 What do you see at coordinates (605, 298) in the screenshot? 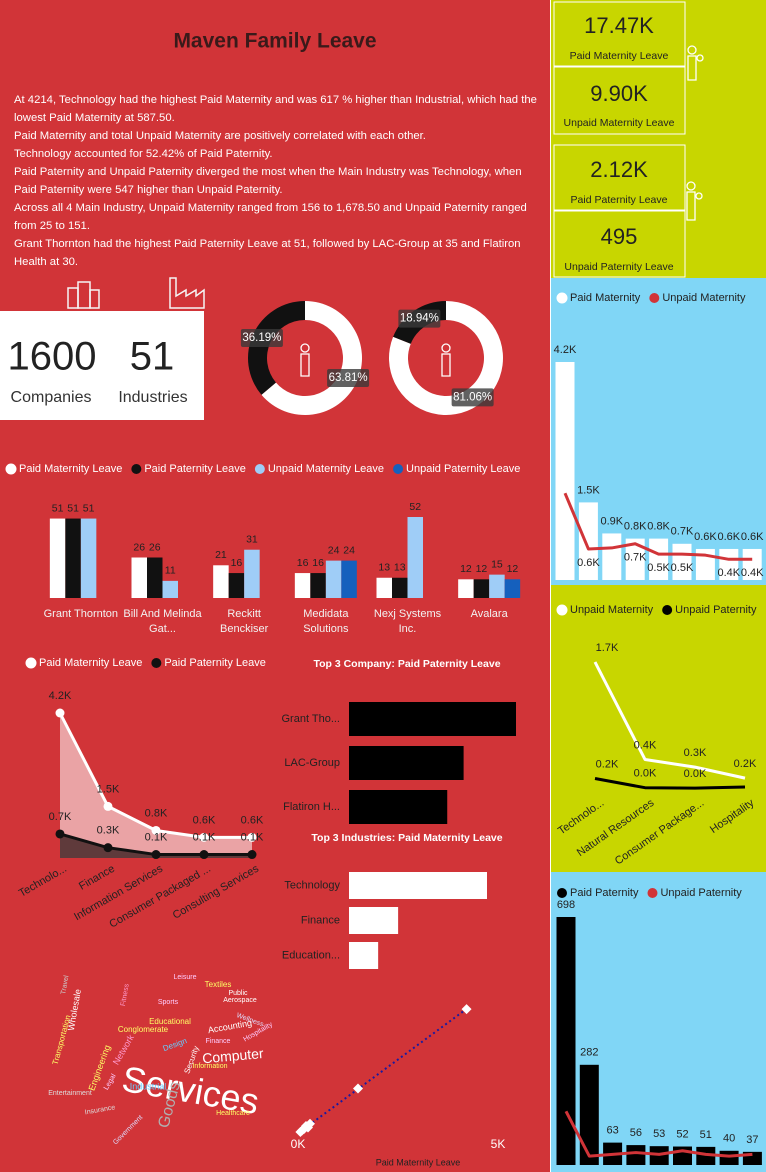
I see `legend-label: Paid Maternity` at bounding box center [605, 298].